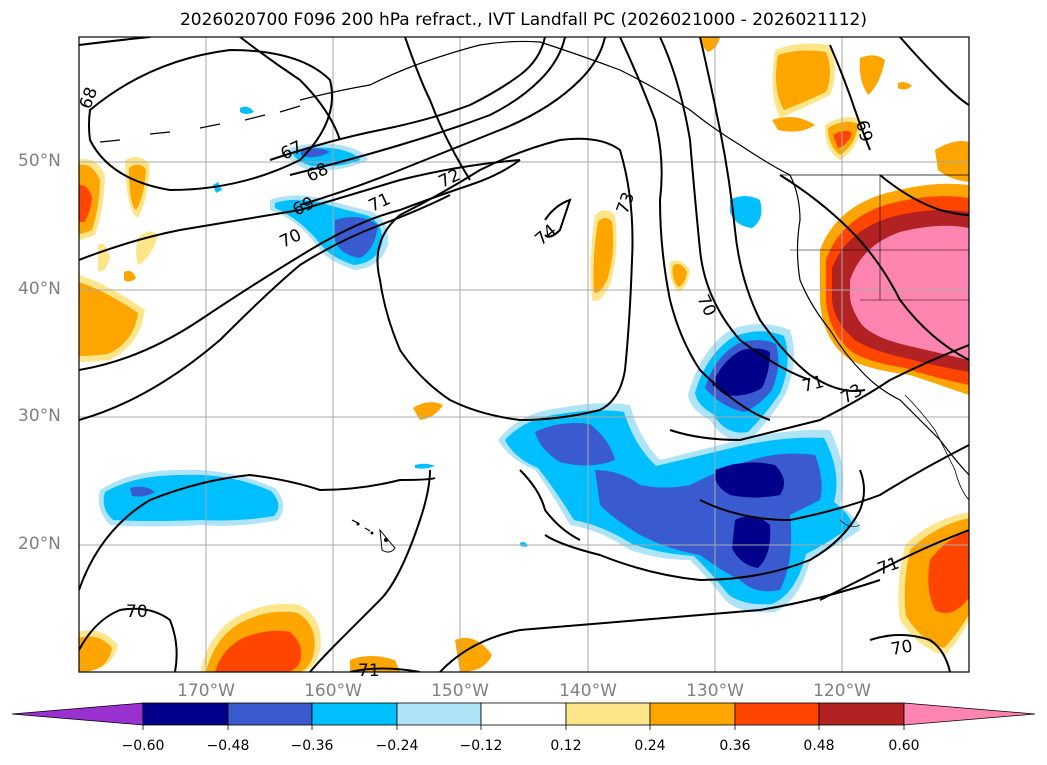 This screenshot has width=1047, height=765. I want to click on lon-label: 150°W, so click(460, 691).